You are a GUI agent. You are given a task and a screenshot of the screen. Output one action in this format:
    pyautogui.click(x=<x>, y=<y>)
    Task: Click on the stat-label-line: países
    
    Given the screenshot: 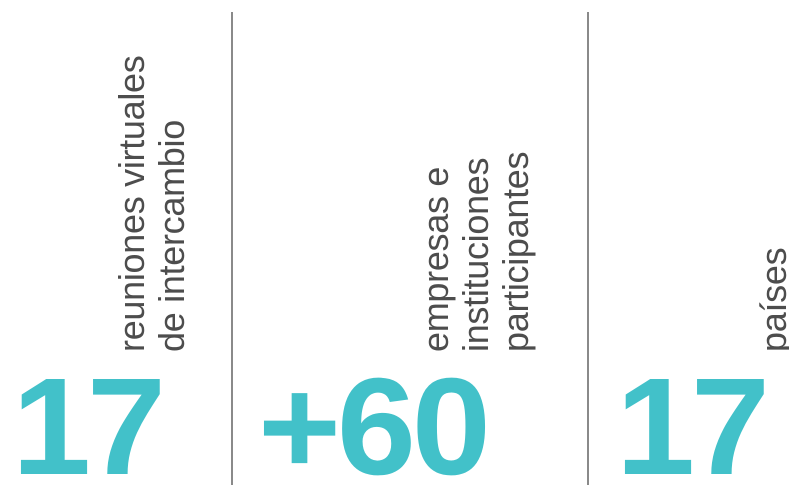 What is the action you would take?
    pyautogui.click(x=771, y=299)
    